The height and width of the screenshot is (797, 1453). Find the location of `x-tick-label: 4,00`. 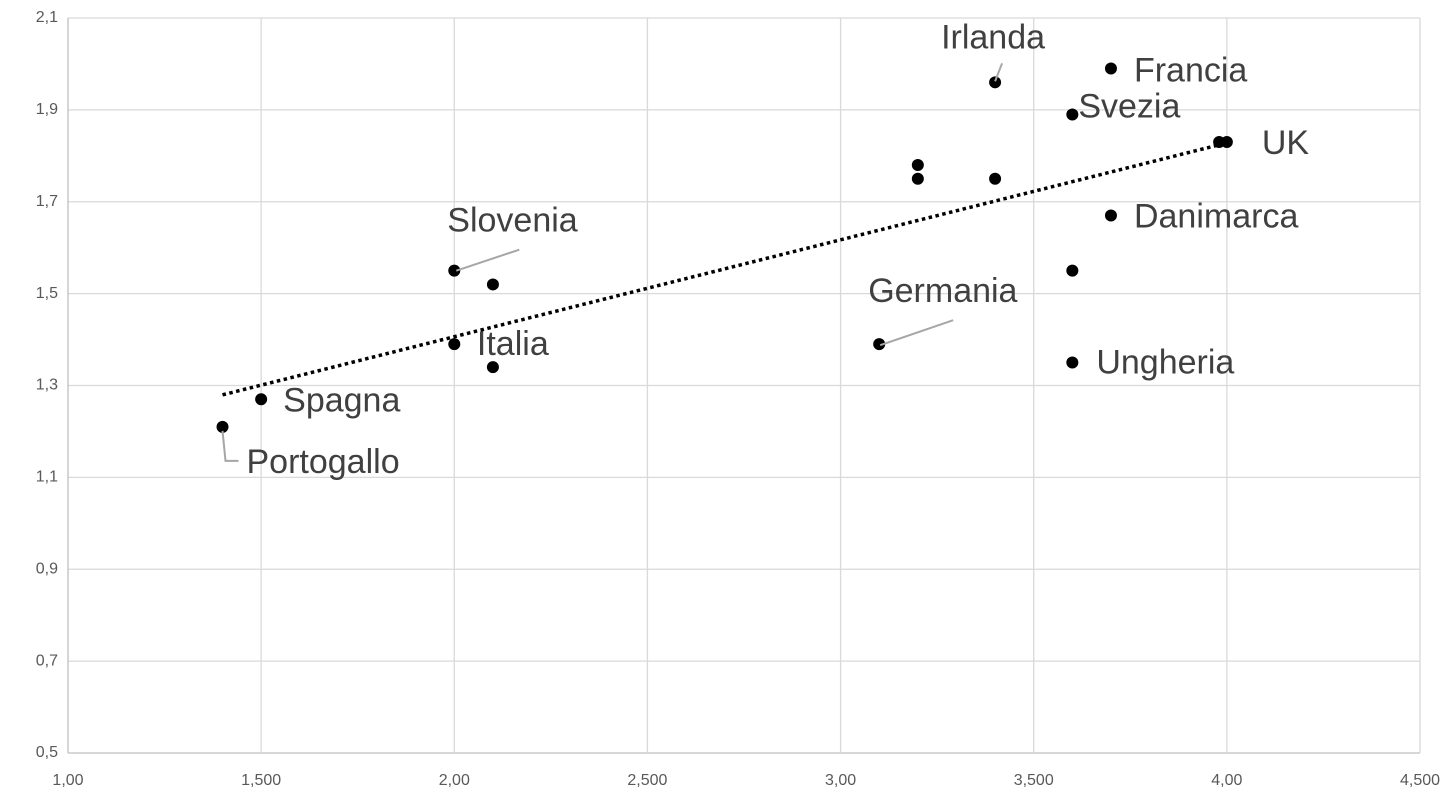

x-tick-label: 4,00 is located at coordinates (1226, 780).